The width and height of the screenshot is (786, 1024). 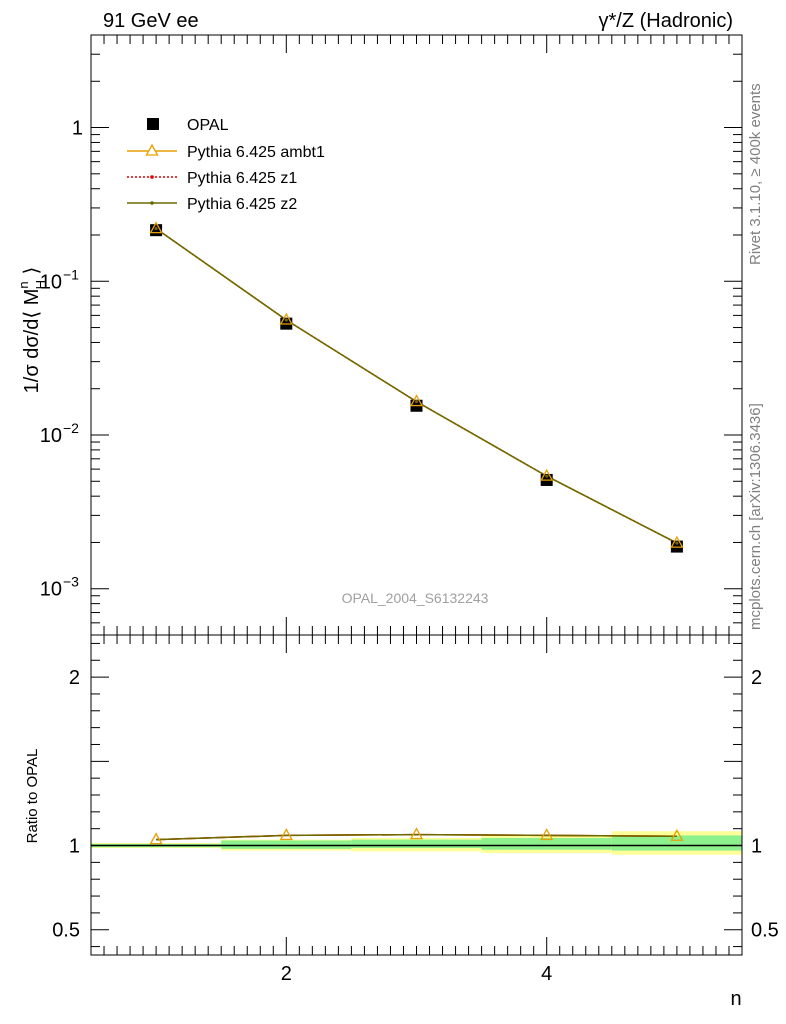 I want to click on ratio-uncertainty-bands, so click(x=416, y=843).